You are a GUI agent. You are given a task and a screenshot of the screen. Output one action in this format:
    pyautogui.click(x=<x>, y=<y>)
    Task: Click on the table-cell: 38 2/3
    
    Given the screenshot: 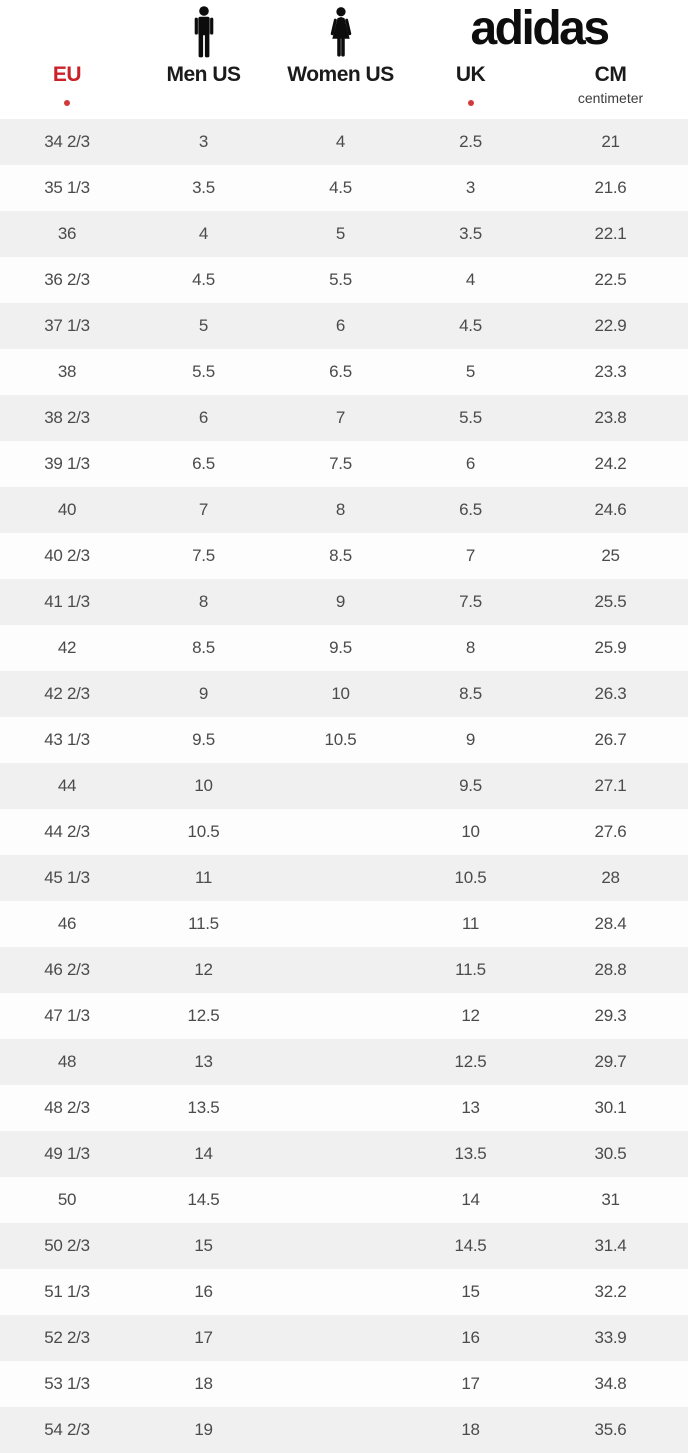 What is the action you would take?
    pyautogui.click(x=67, y=417)
    